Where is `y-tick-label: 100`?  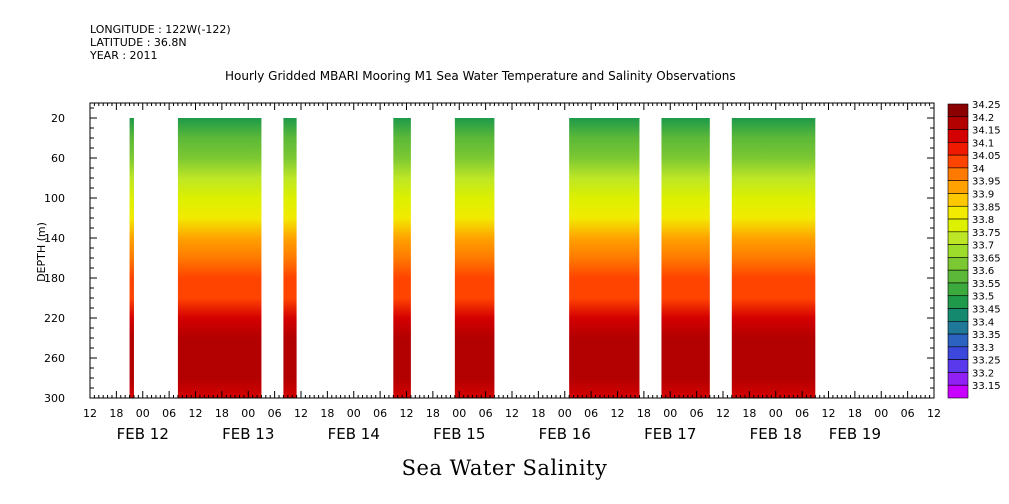 y-tick-label: 100 is located at coordinates (54, 198).